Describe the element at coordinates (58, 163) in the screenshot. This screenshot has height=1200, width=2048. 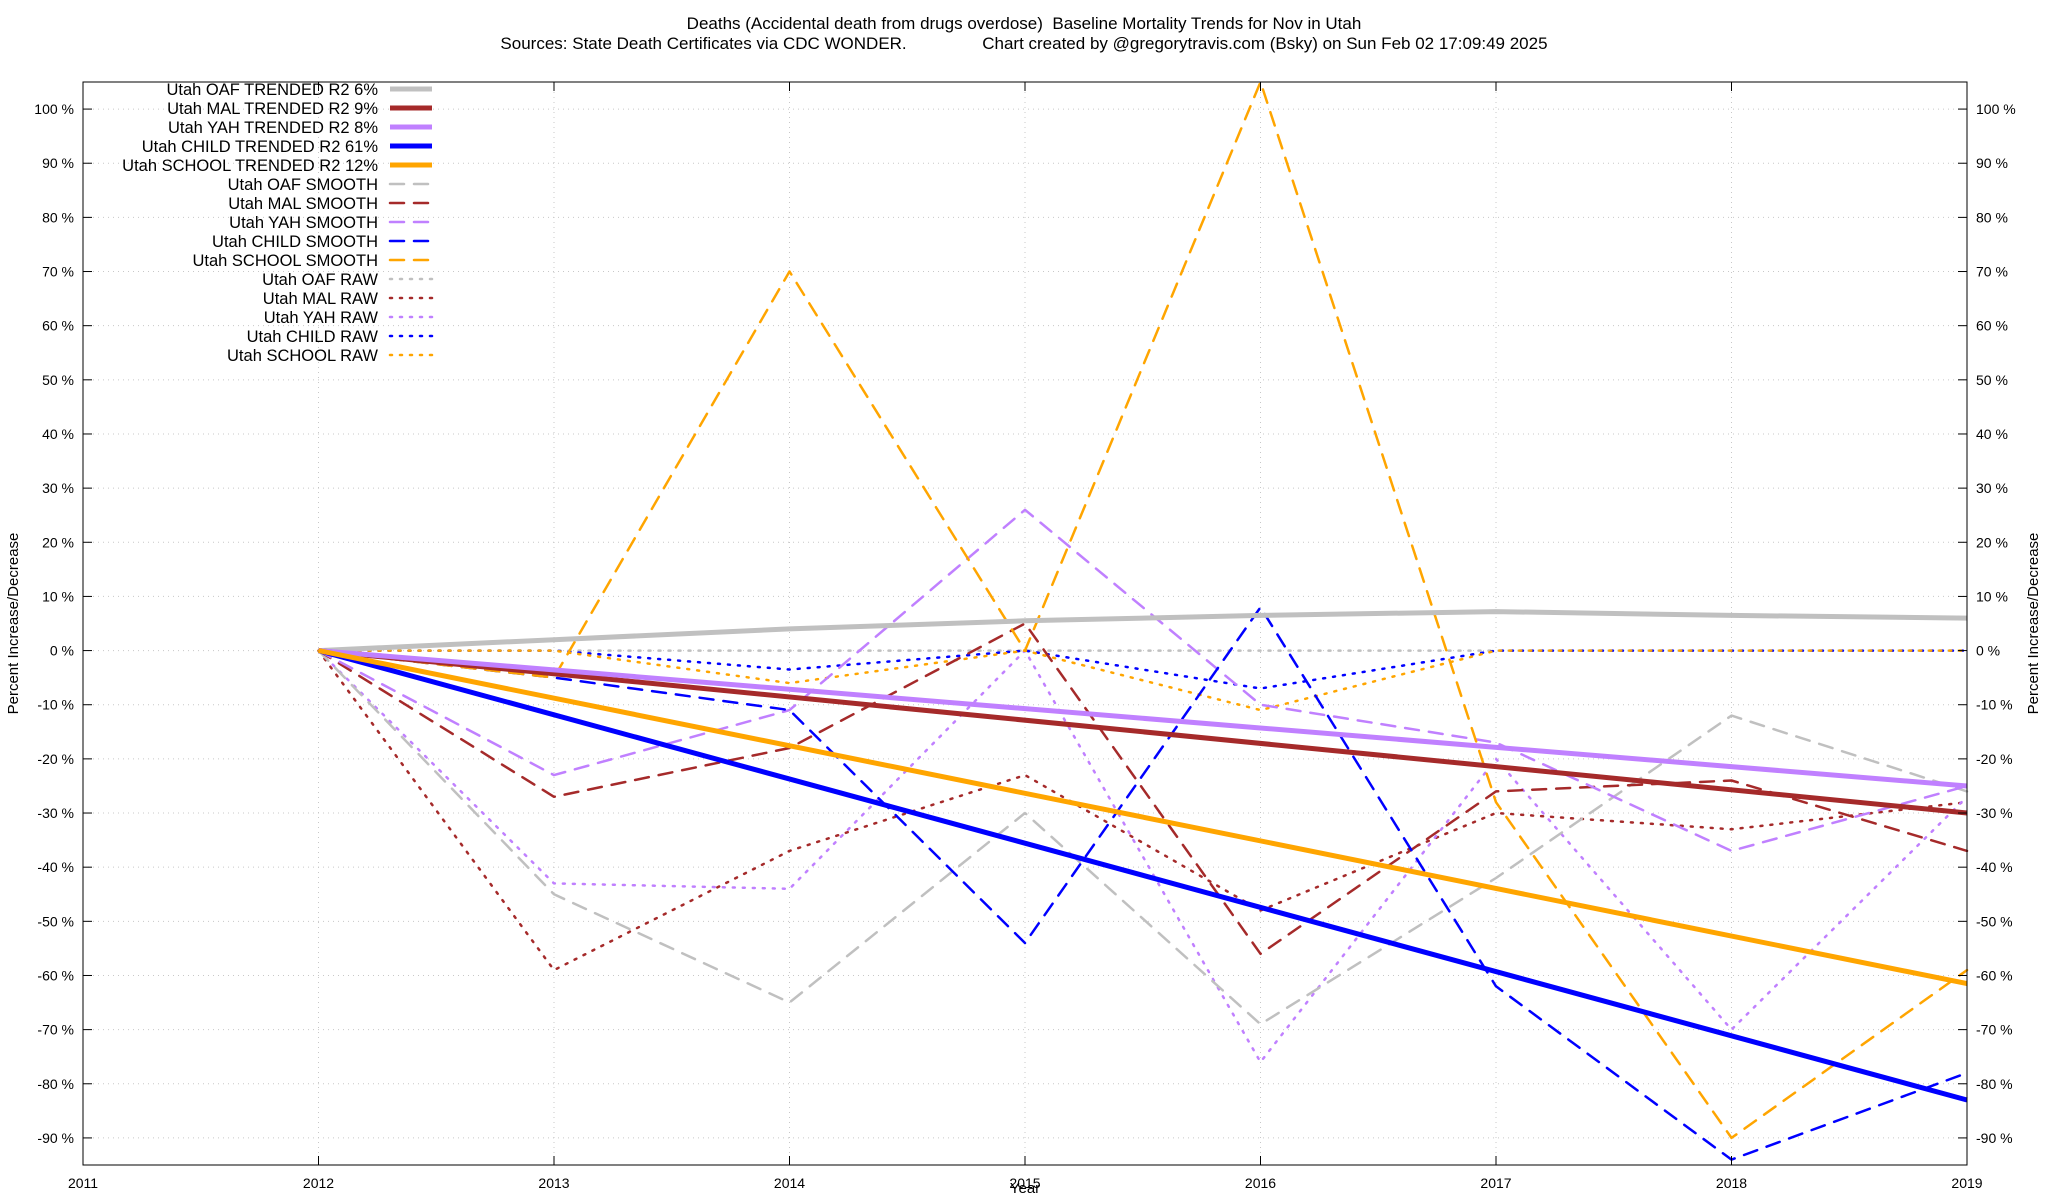
I see `y-tick-label-left: 90 %` at that location.